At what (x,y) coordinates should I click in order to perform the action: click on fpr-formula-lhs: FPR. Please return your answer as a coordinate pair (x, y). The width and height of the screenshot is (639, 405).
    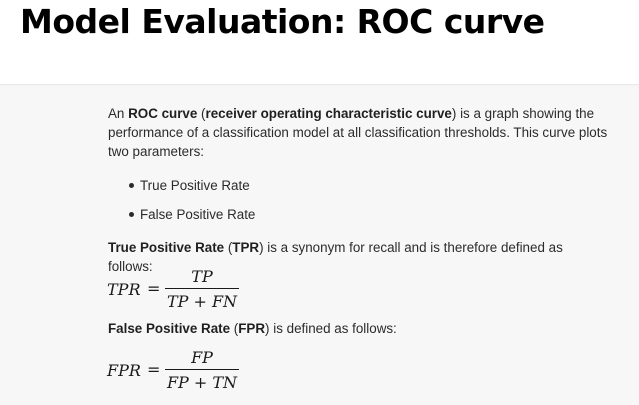
    Looking at the image, I should click on (124, 370).